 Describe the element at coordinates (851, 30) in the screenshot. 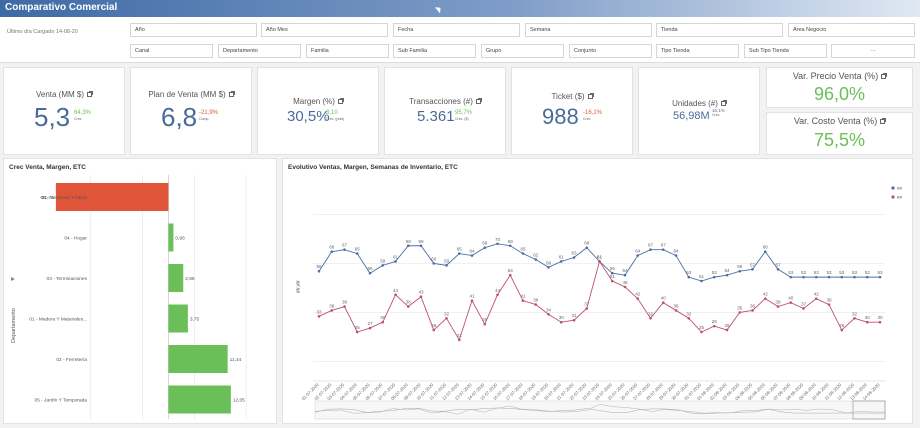

I see `filter-area-negocio: Area Negocio` at that location.